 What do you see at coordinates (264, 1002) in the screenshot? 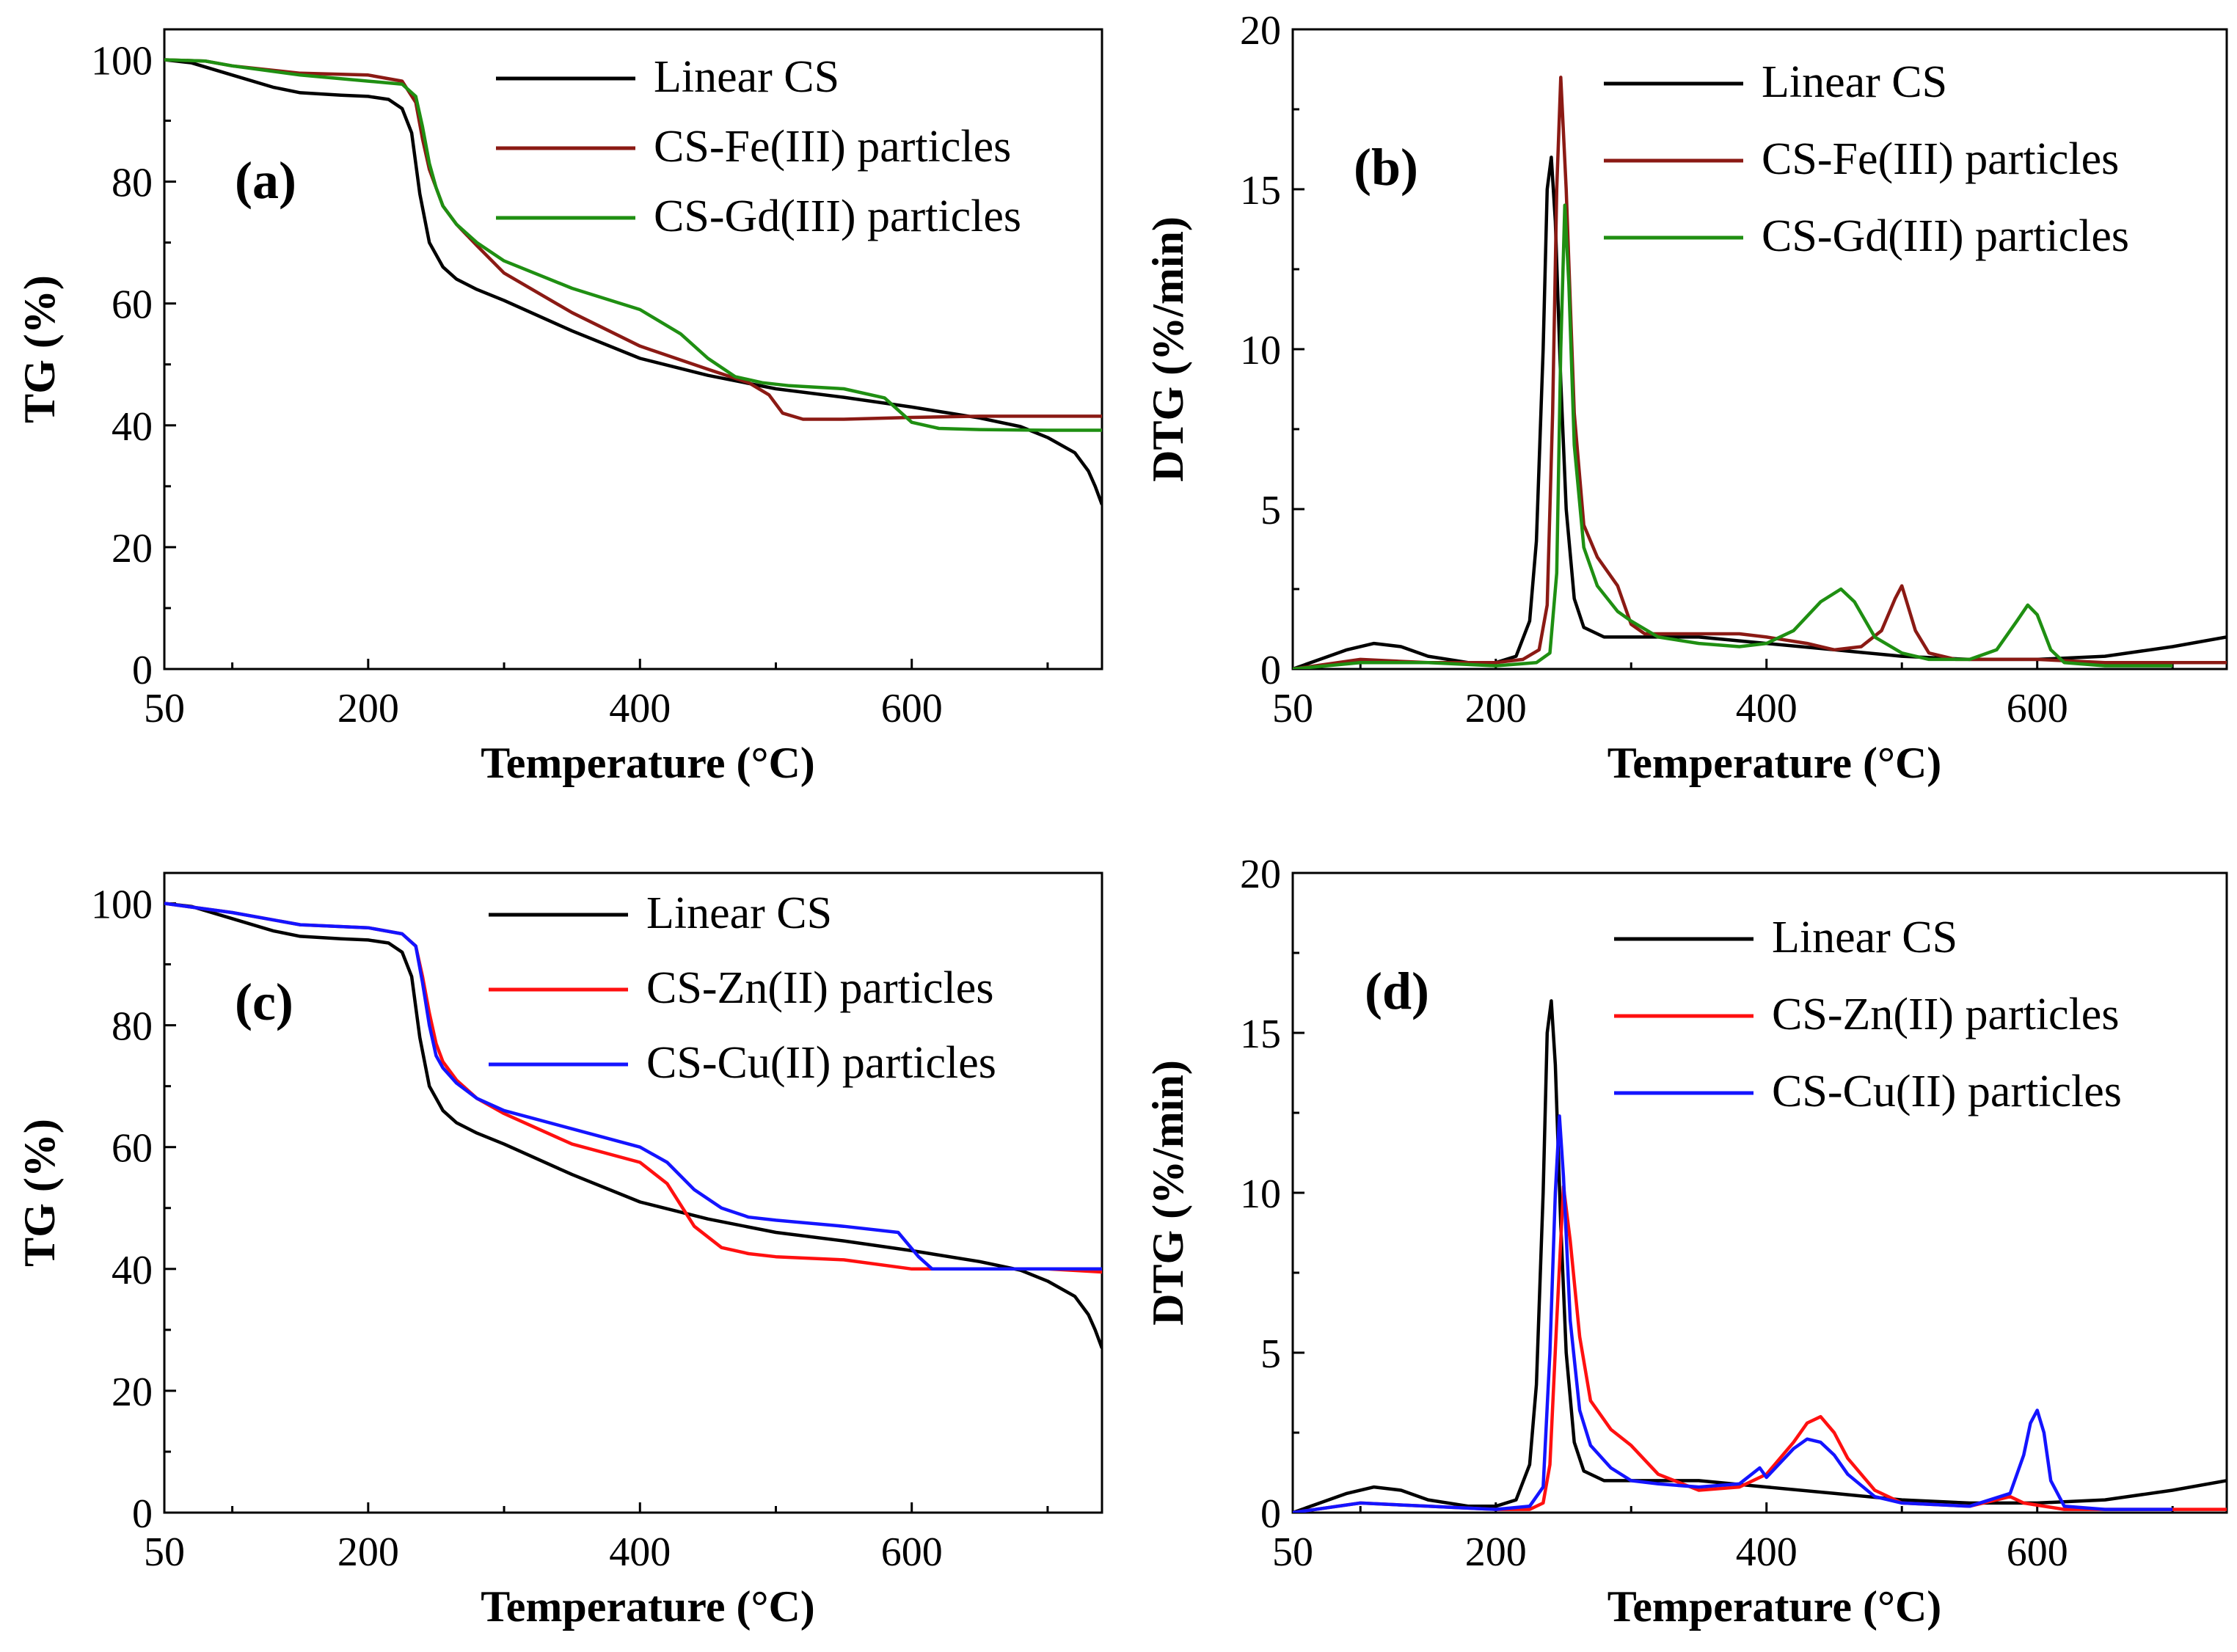
I see `panel-label: (c)` at bounding box center [264, 1002].